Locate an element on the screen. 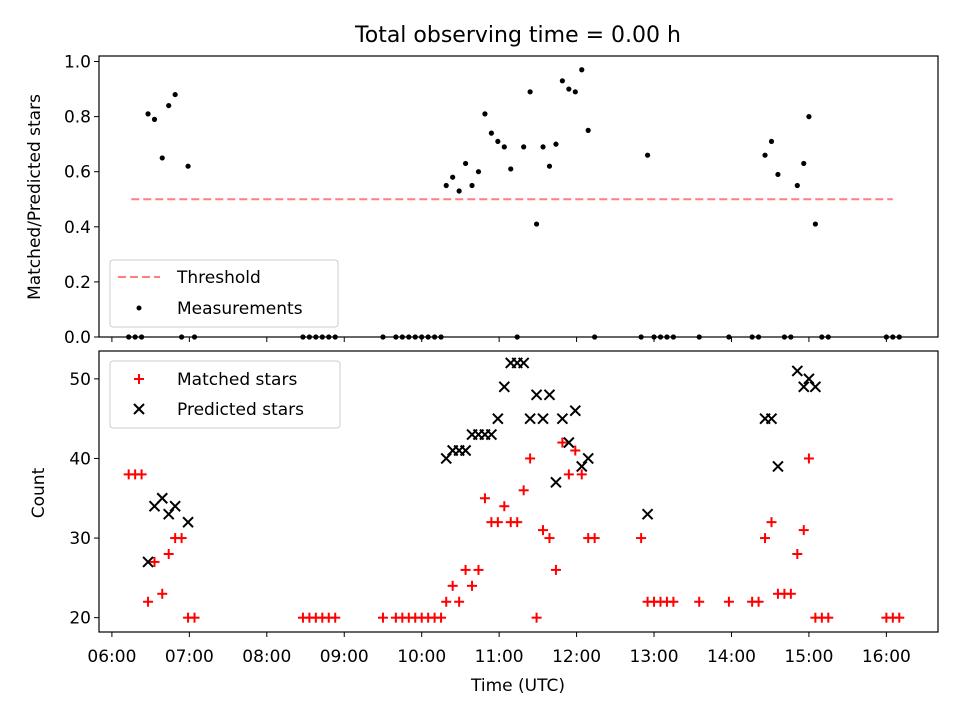 The height and width of the screenshot is (720, 960). y-tick-label: 30 is located at coordinates (80, 539).